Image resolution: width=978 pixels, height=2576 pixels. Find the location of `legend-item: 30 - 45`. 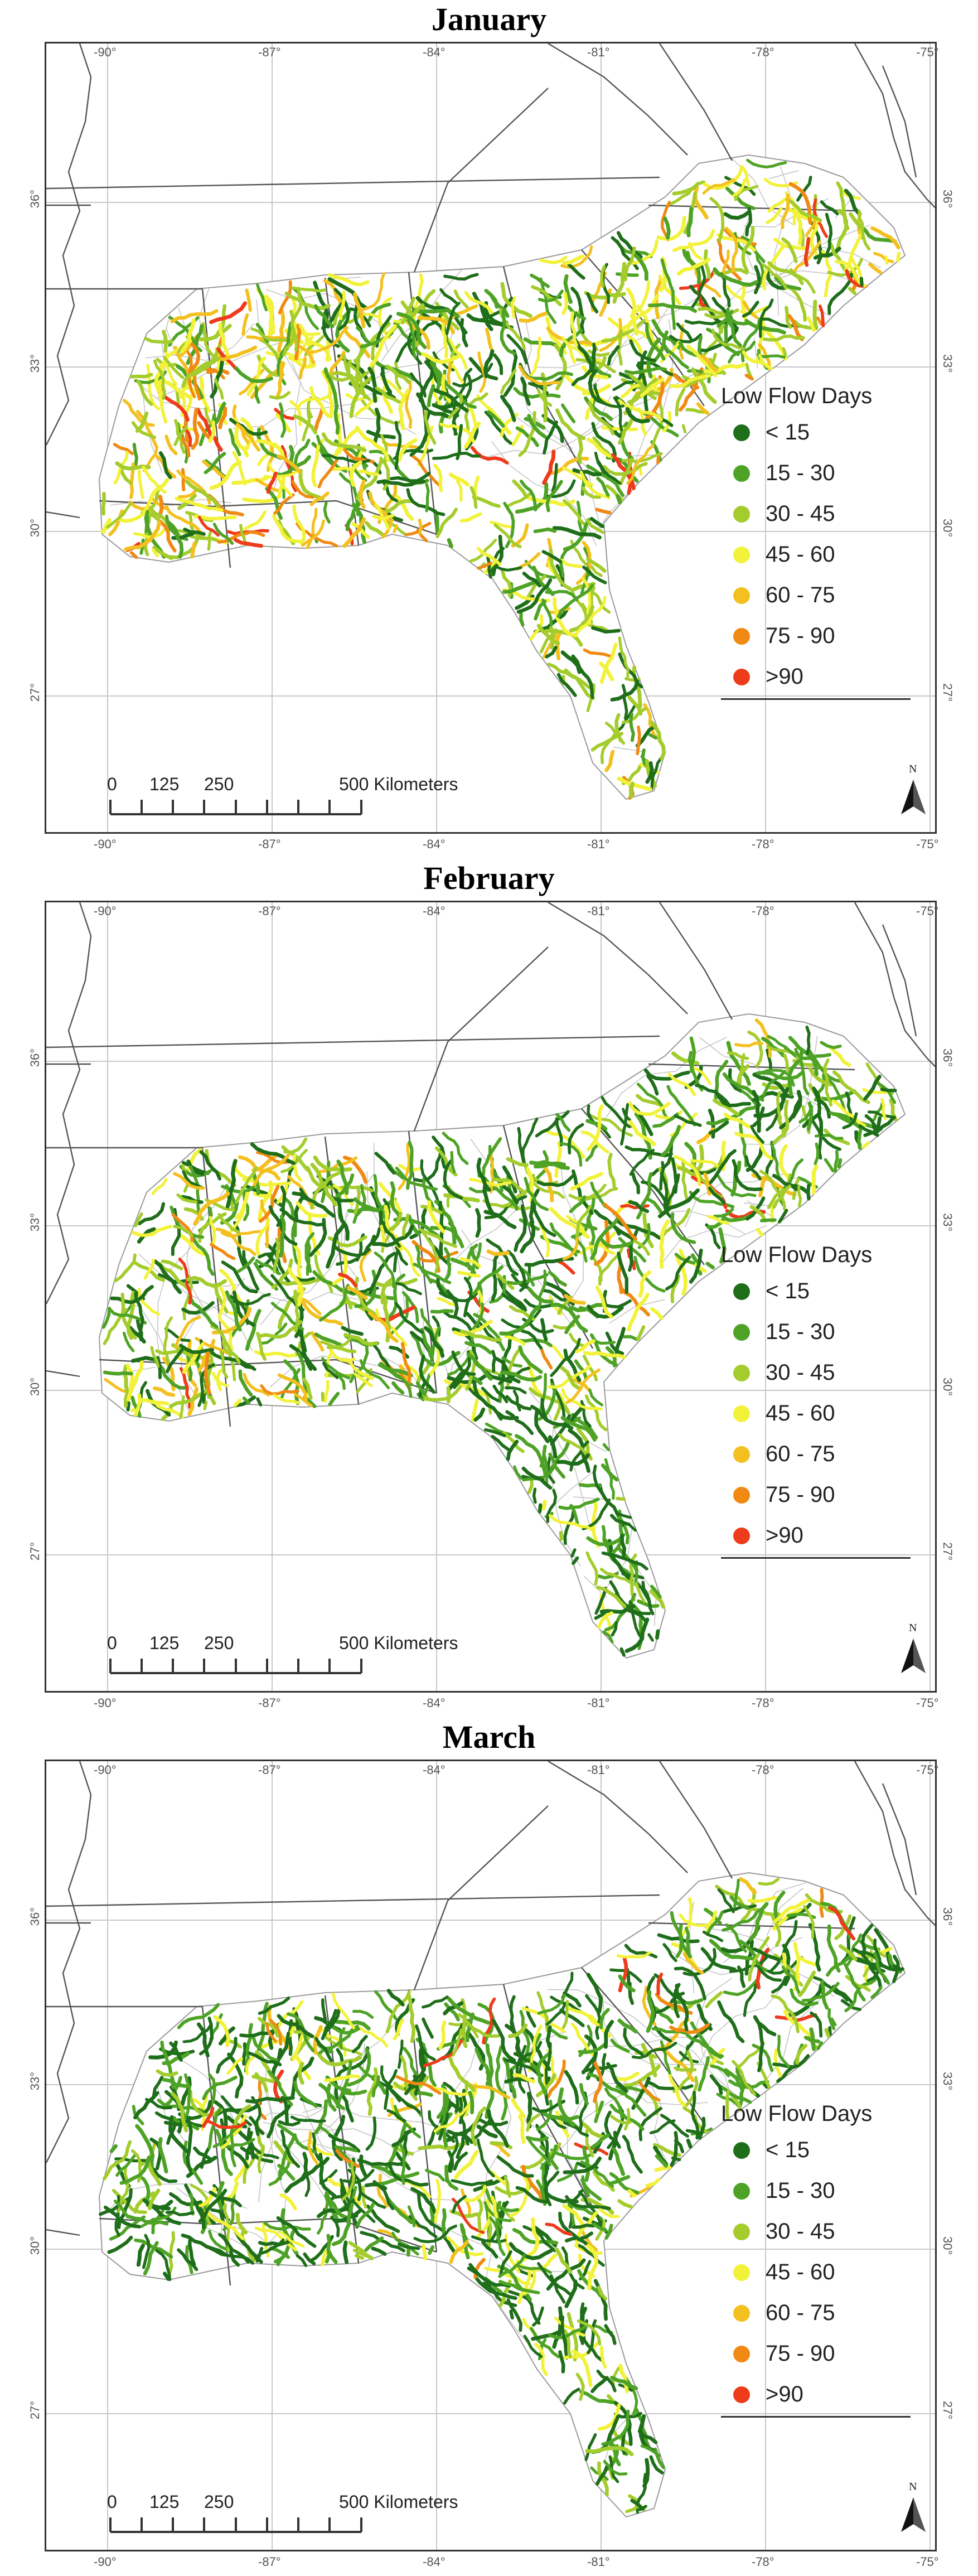

legend-item: 30 - 45 is located at coordinates (816, 2231).